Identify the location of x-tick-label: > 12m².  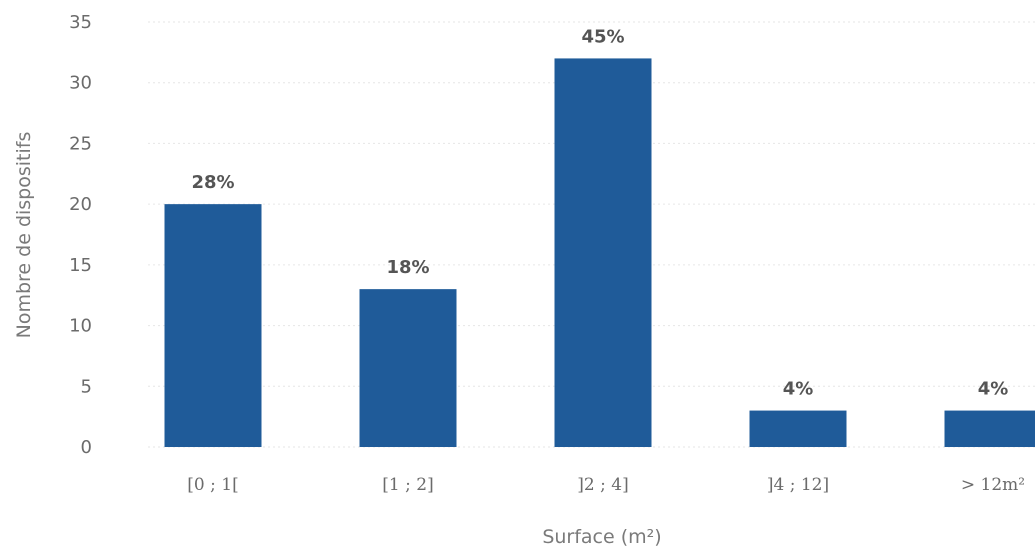
(993, 485).